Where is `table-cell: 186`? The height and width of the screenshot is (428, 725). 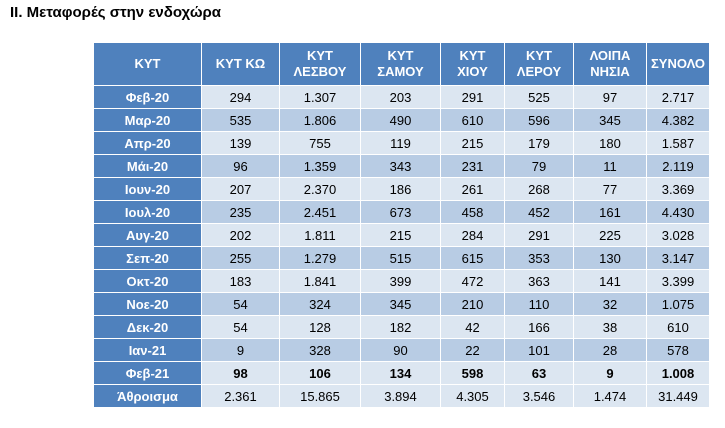 table-cell: 186 is located at coordinates (400, 189).